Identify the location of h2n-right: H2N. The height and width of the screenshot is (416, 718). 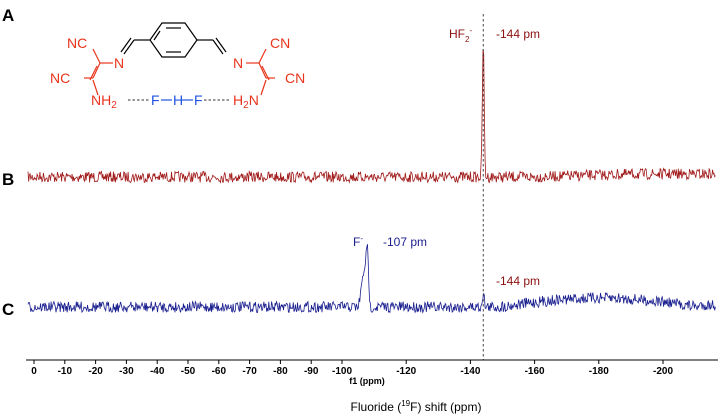
(246, 101).